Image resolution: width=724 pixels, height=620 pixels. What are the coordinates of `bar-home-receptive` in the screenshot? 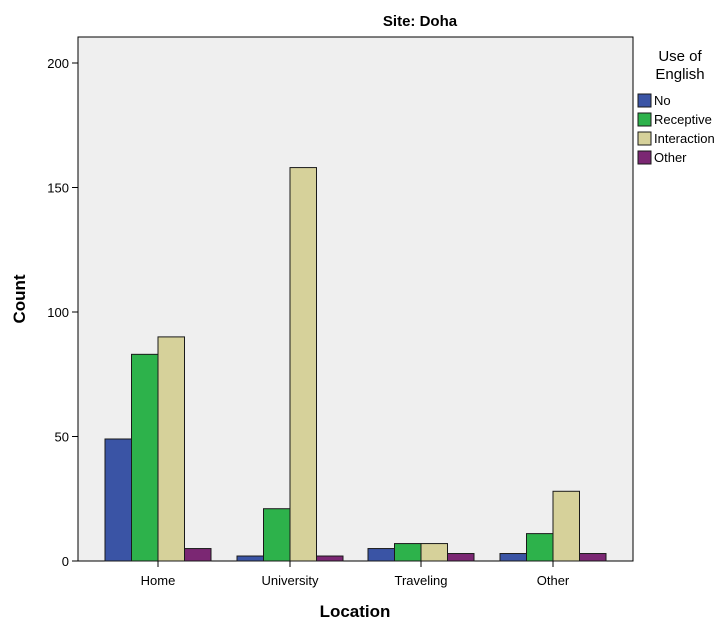 It's located at (145, 457).